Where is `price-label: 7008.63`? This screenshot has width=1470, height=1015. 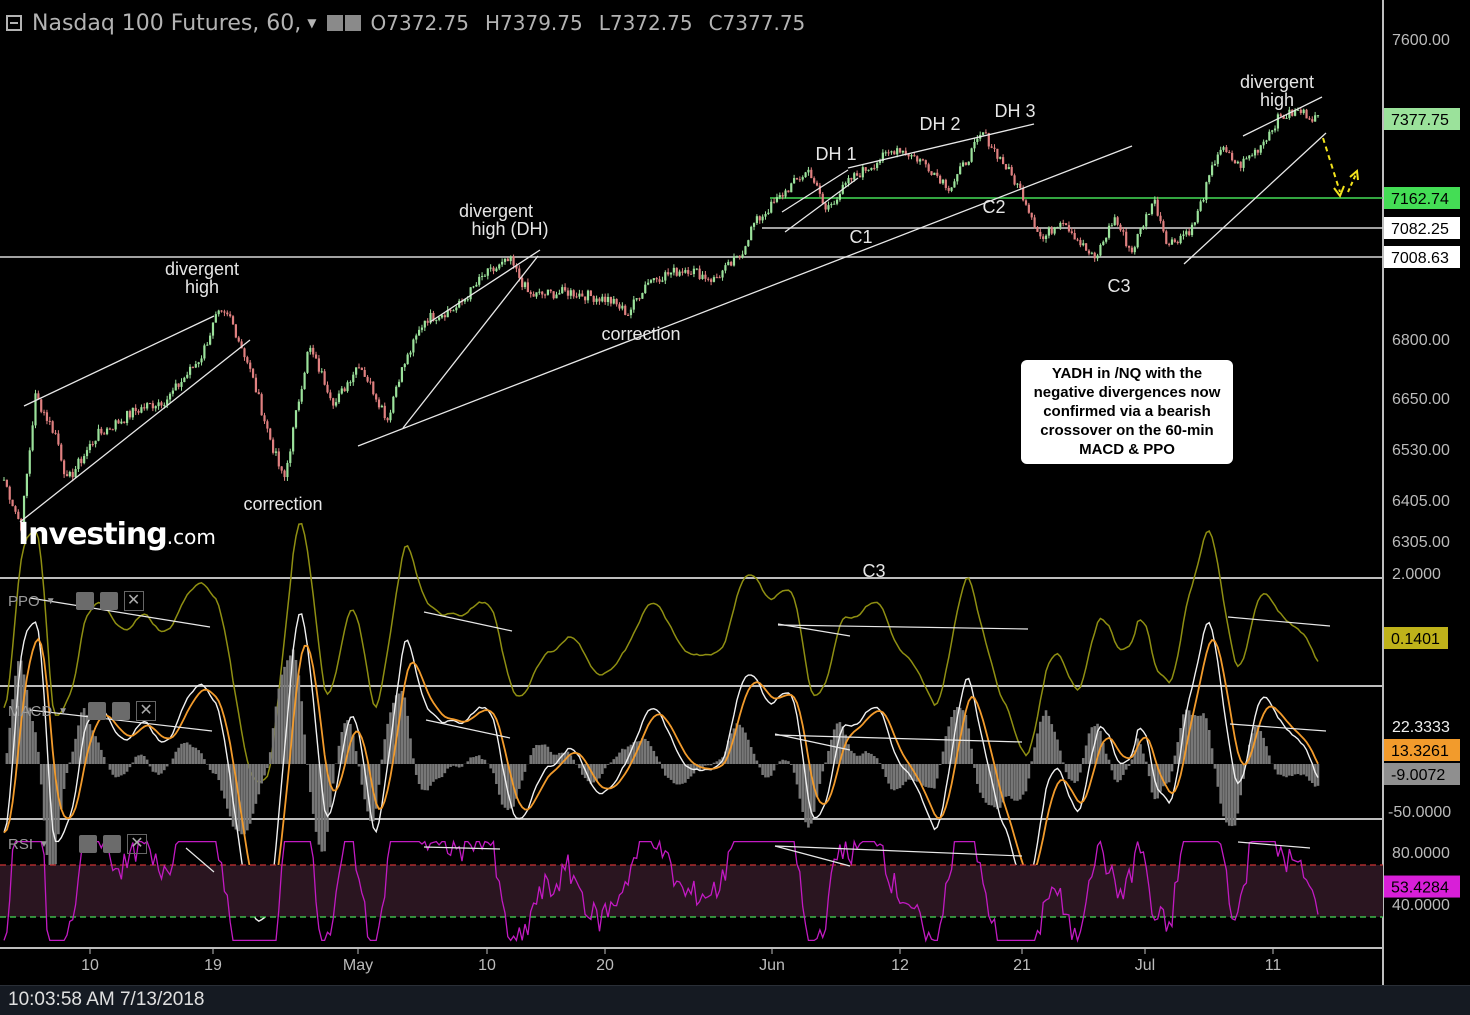
price-label: 7008.63 is located at coordinates (1420, 258).